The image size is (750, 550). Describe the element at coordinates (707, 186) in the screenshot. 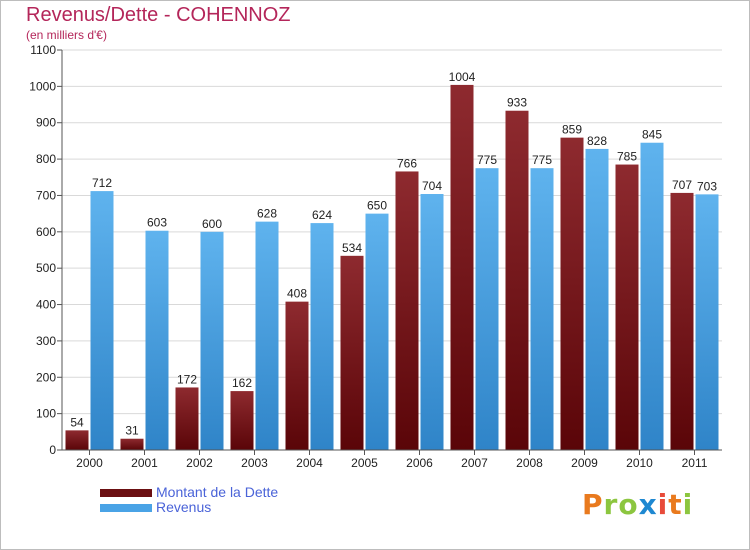

I see `data-label: 703` at that location.